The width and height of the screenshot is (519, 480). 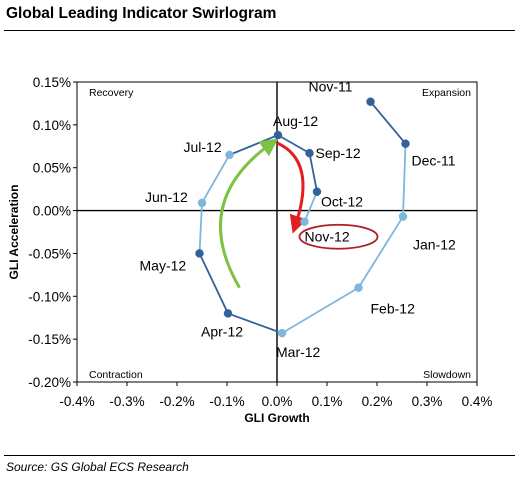 I want to click on point-label: Jul-12, so click(x=203, y=147).